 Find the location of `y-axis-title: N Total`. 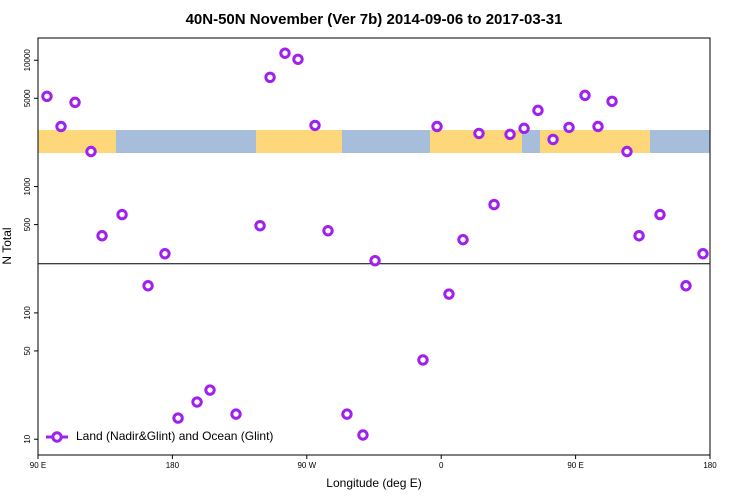

y-axis-title: N Total is located at coordinates (7, 245).